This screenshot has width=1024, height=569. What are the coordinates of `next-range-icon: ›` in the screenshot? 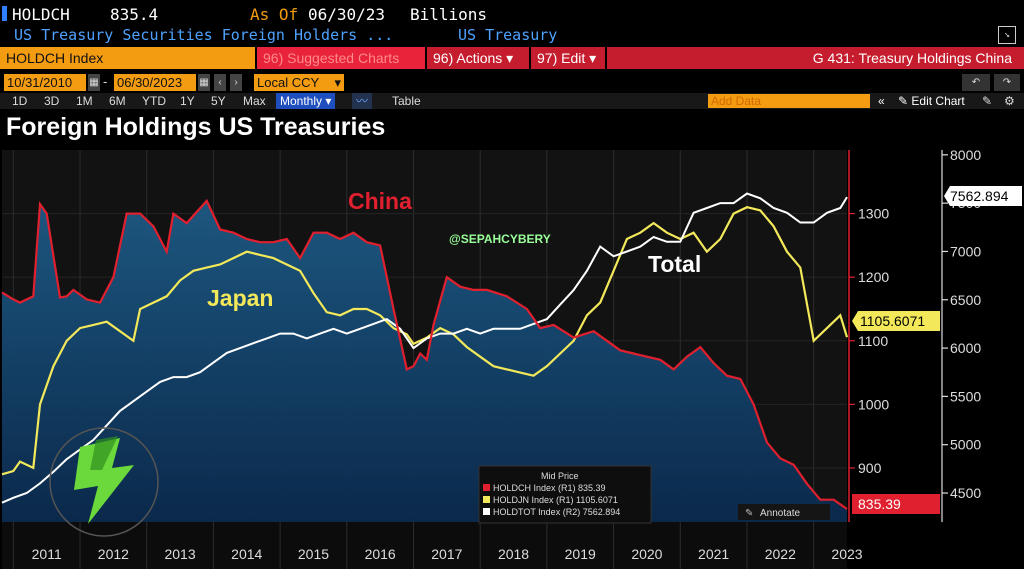 It's located at (236, 82).